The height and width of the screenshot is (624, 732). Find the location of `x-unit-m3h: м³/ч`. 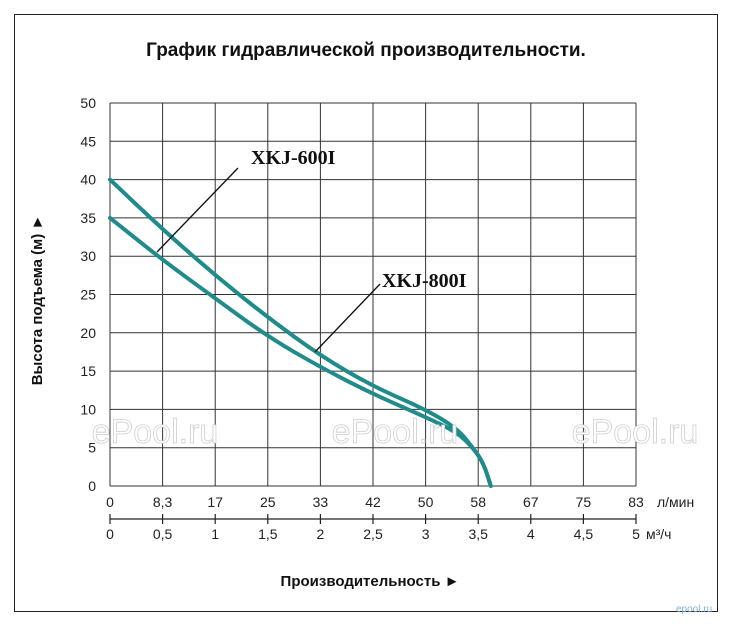

x-unit-m3h: м³/ч is located at coordinates (658, 534).